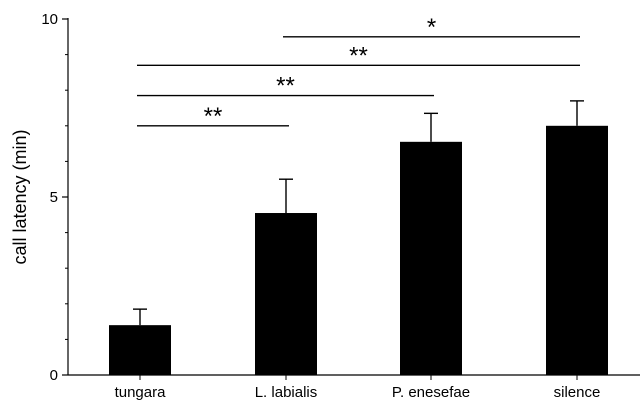  Describe the element at coordinates (141, 392) in the screenshot. I see `x-tick-label: tungara` at that location.